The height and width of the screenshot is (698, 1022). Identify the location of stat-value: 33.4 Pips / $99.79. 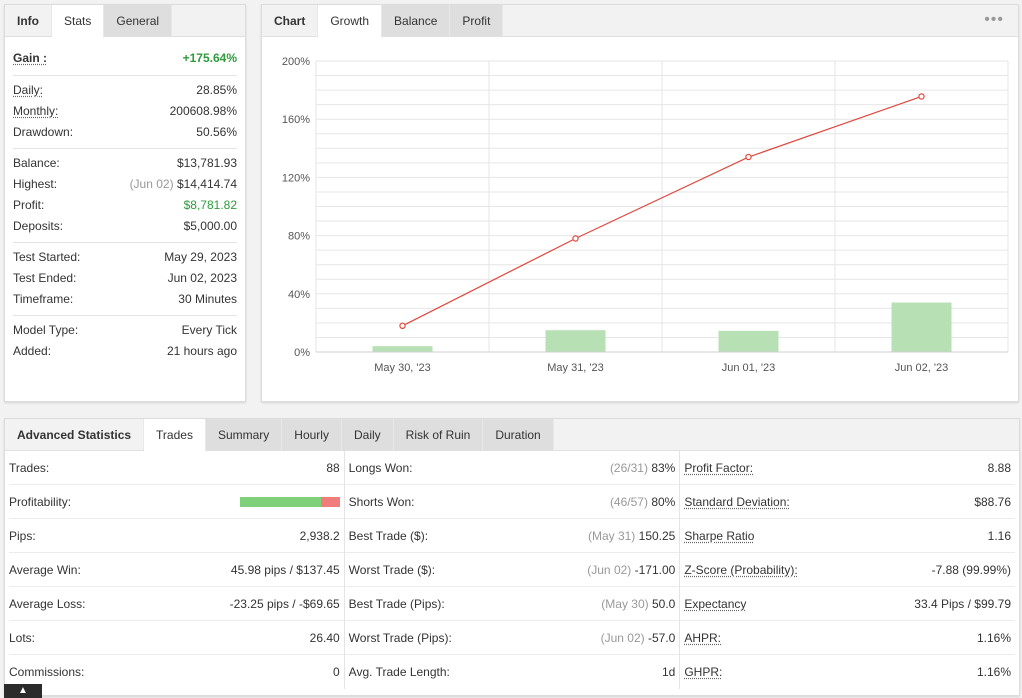
(963, 603).